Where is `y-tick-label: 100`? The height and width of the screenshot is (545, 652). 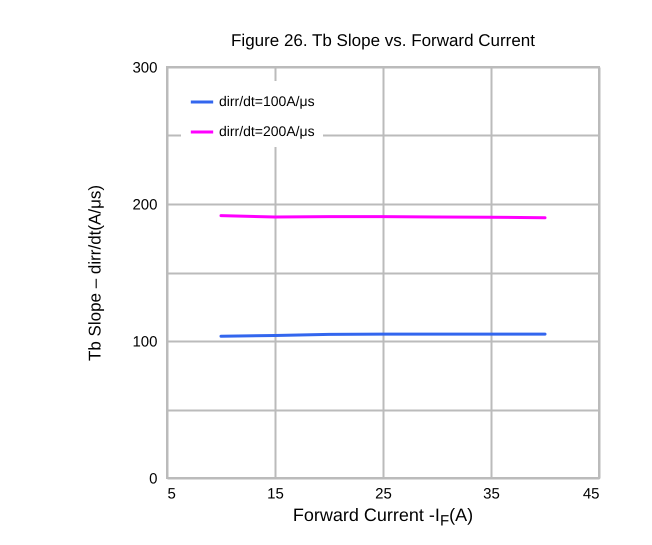 y-tick-label: 100 is located at coordinates (145, 342).